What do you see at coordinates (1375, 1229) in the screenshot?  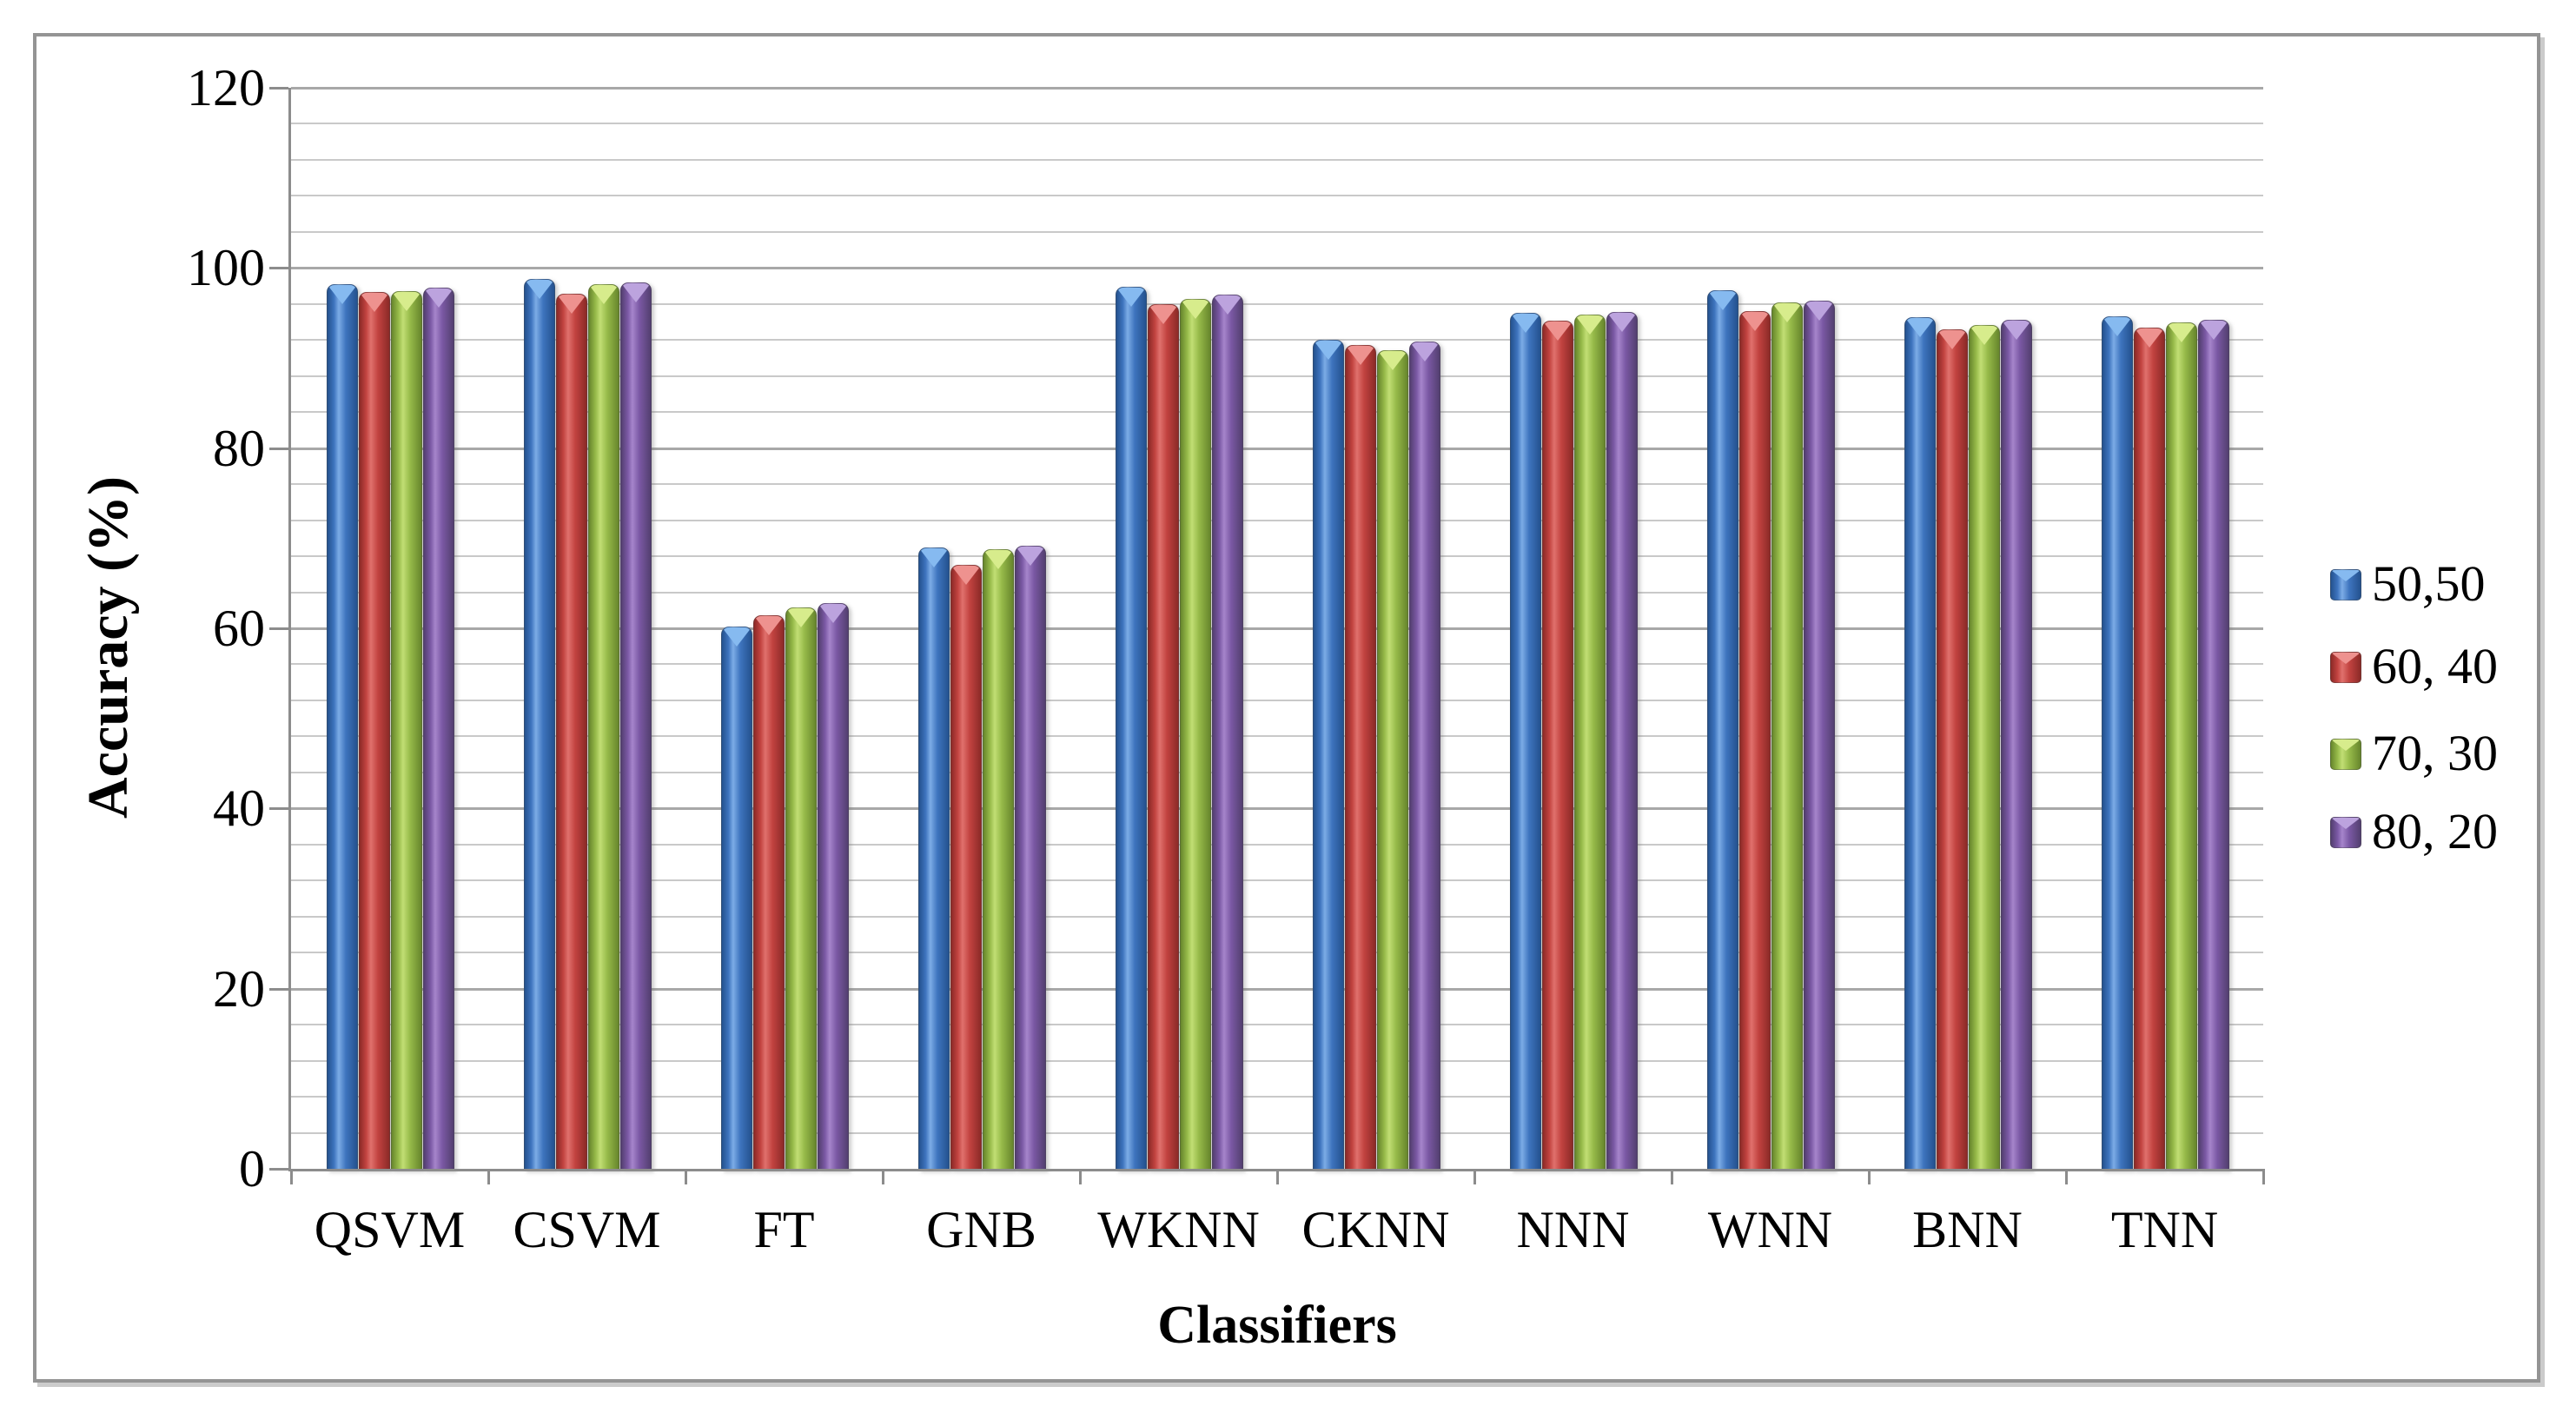 I see `x-category-label: CKNN` at bounding box center [1375, 1229].